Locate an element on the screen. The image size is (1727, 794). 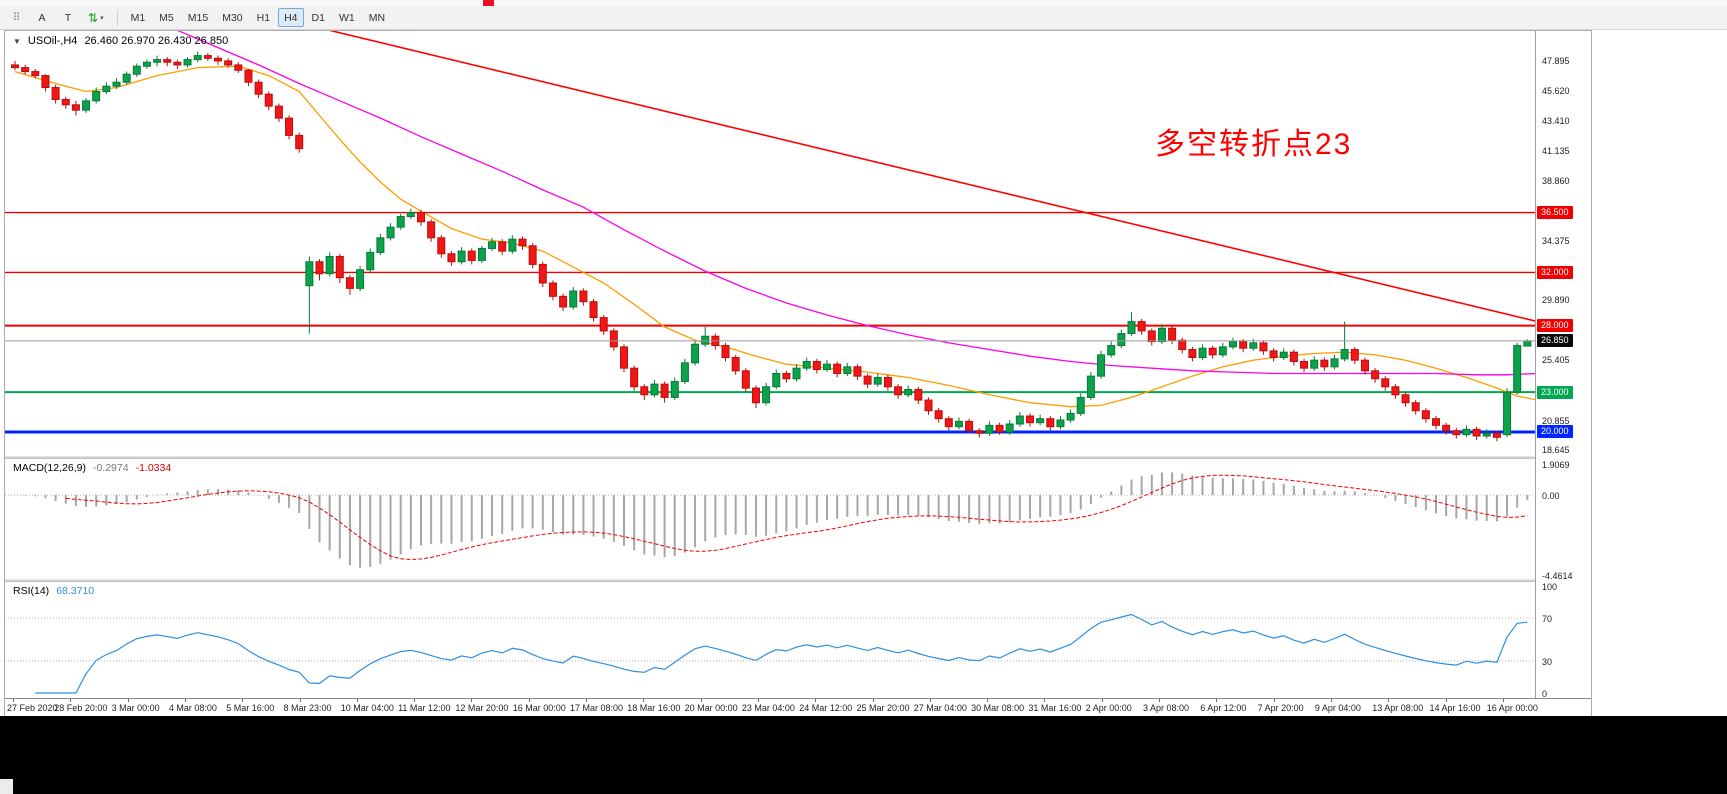
drag-handle-icon: ⠿ is located at coordinates (16, 18).